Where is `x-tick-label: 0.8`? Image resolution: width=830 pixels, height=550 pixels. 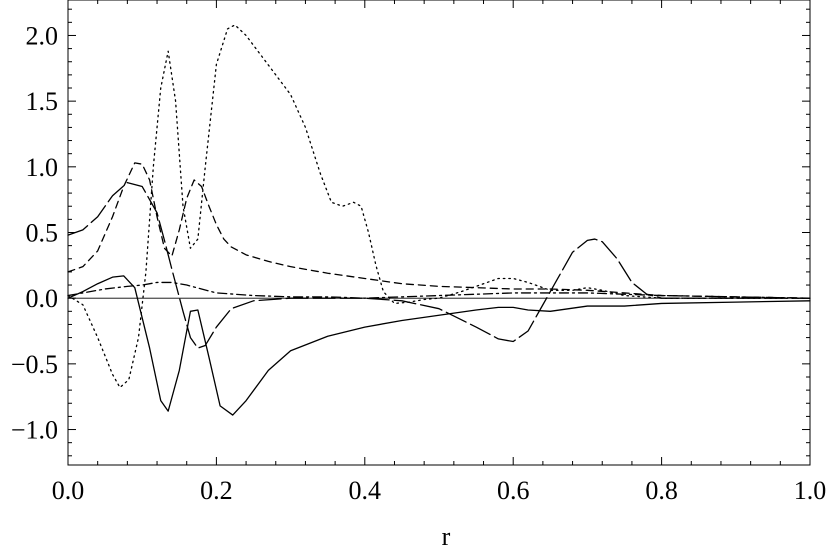 x-tick-label: 0.8 is located at coordinates (661, 490).